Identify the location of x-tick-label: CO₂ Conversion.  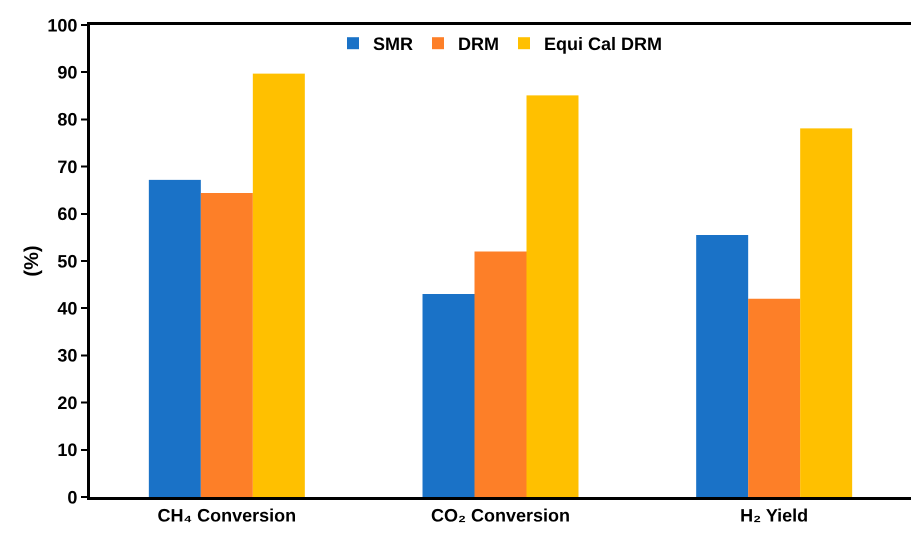
(500, 516).